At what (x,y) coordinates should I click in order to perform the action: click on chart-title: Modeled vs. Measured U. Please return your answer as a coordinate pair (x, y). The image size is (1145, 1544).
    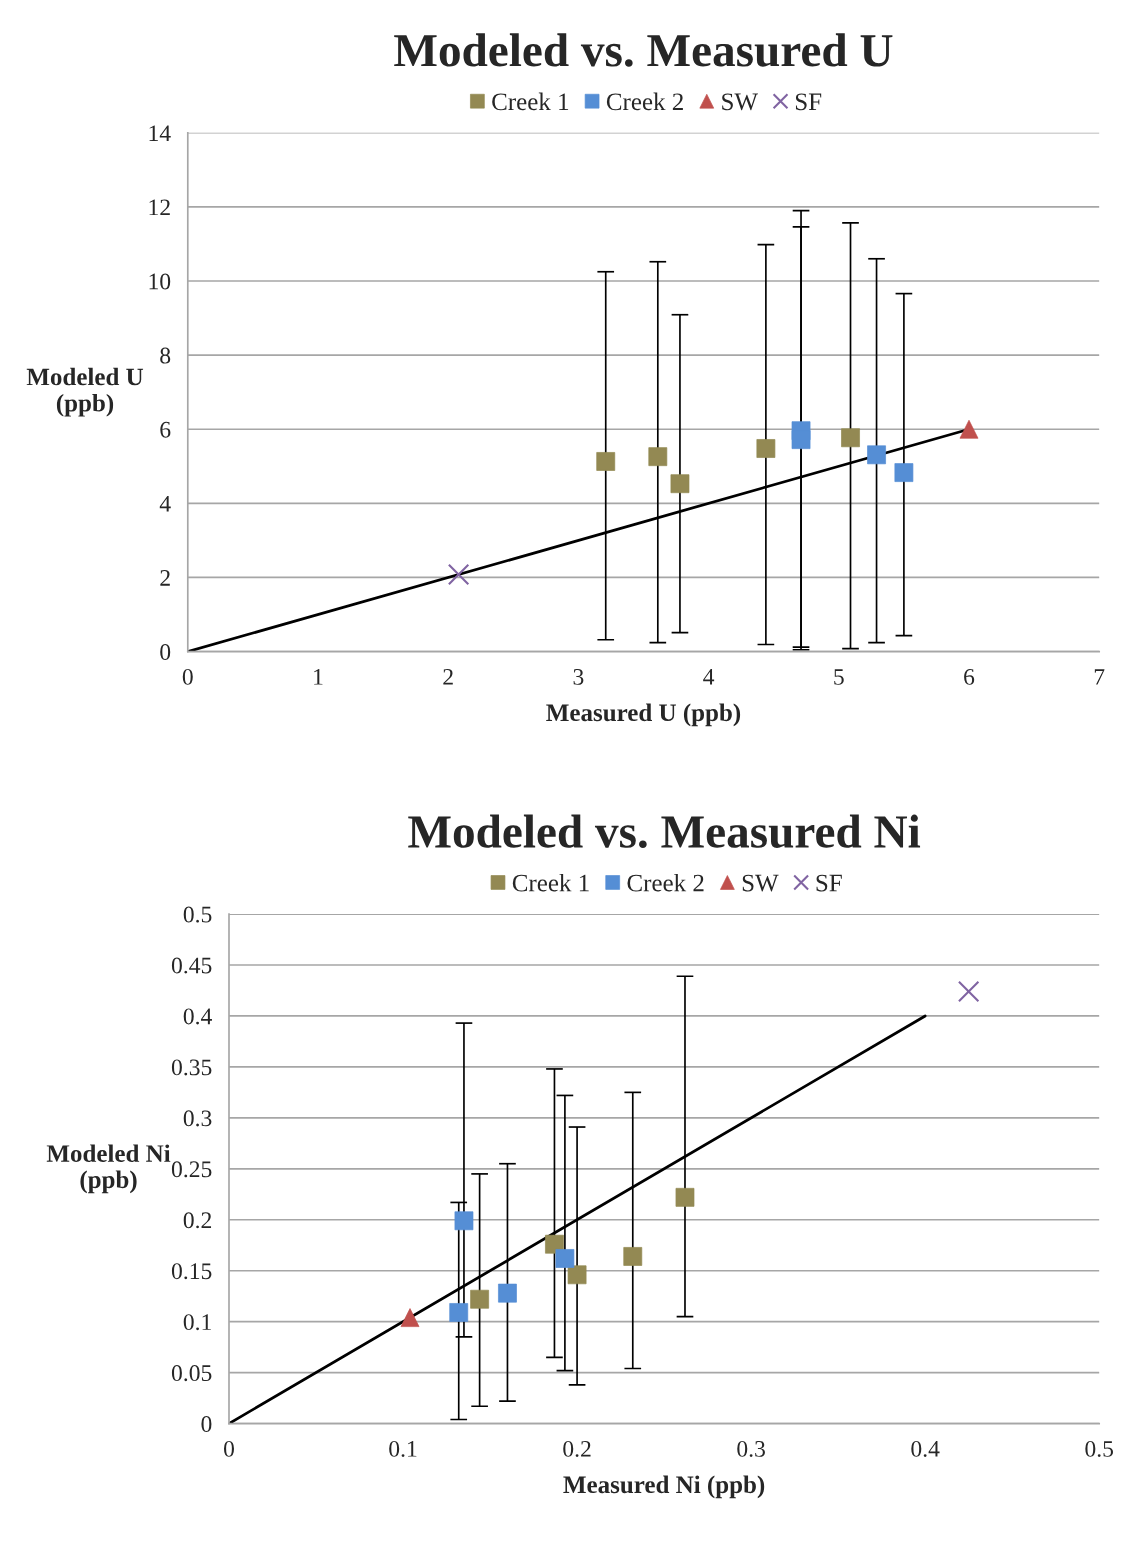
    Looking at the image, I should click on (643, 50).